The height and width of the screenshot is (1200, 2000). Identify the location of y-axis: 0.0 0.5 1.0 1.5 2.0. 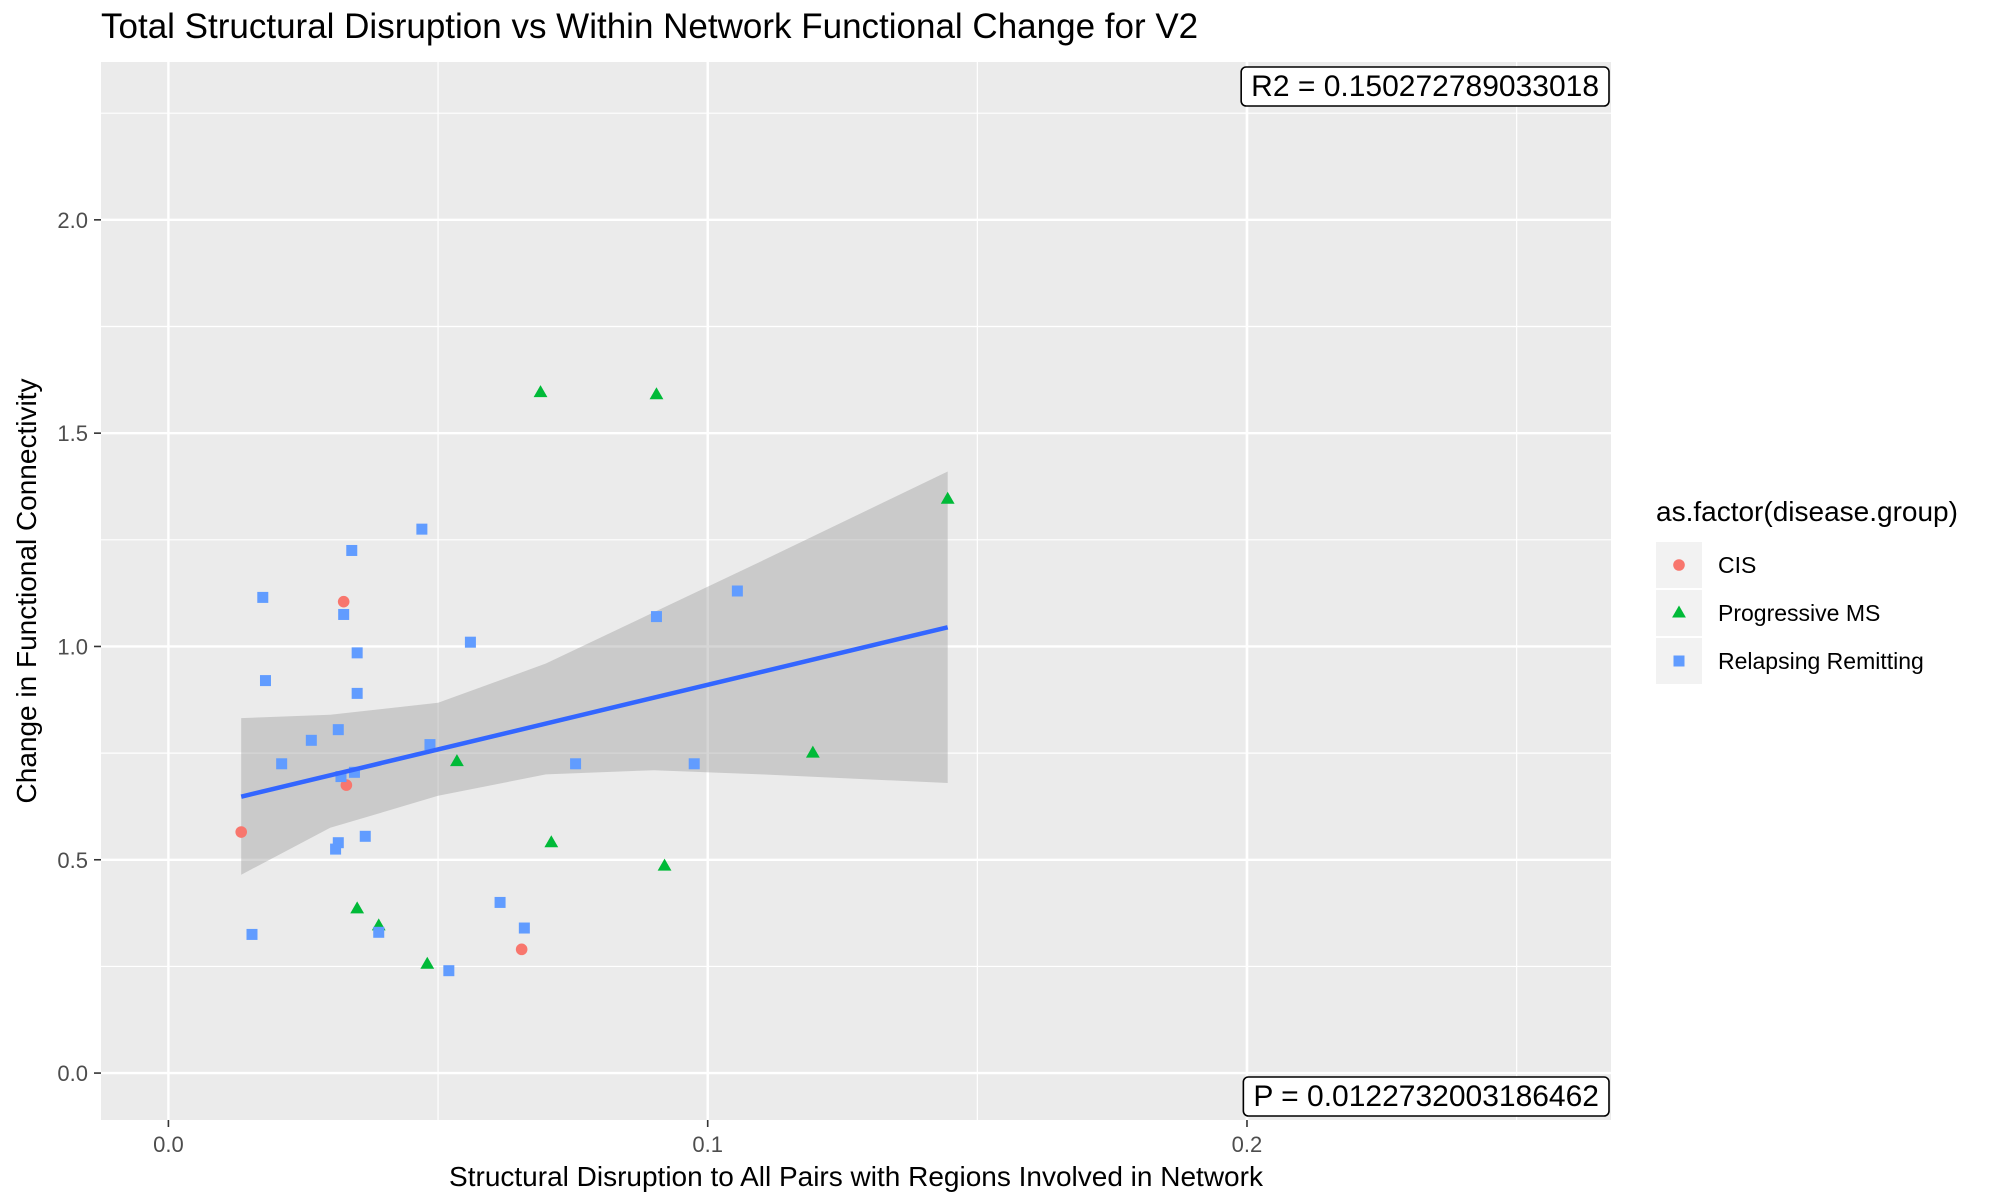
(79, 647).